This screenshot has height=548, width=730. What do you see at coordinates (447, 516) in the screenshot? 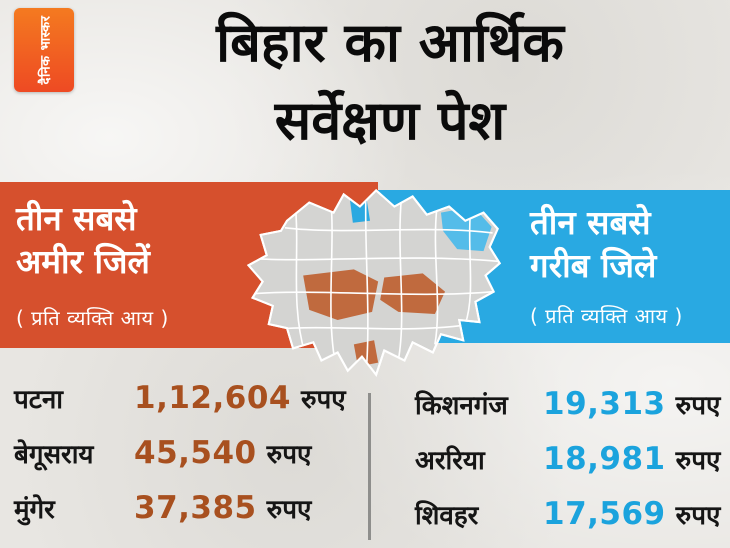
I see `district-name: शिवहर` at bounding box center [447, 516].